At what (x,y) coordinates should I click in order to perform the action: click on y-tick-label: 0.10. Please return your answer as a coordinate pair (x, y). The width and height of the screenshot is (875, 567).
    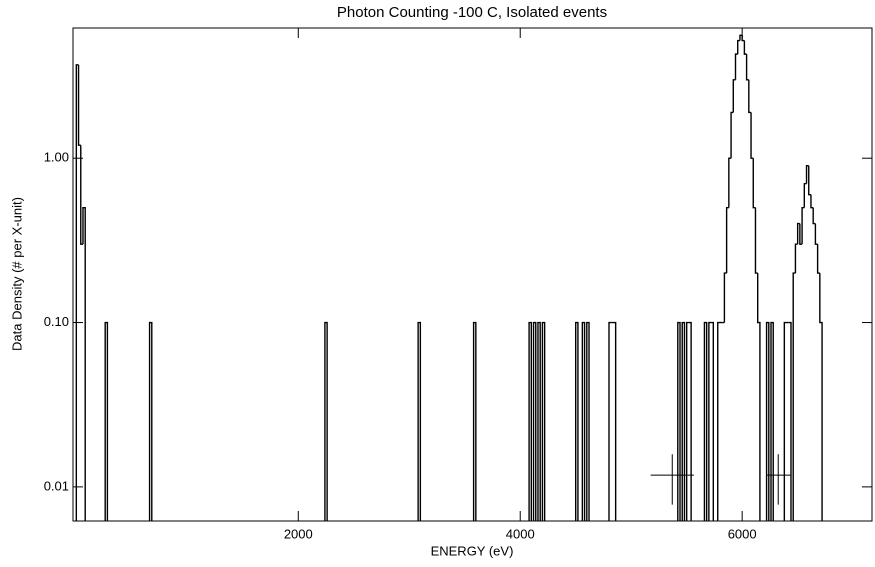
    Looking at the image, I should click on (56, 321).